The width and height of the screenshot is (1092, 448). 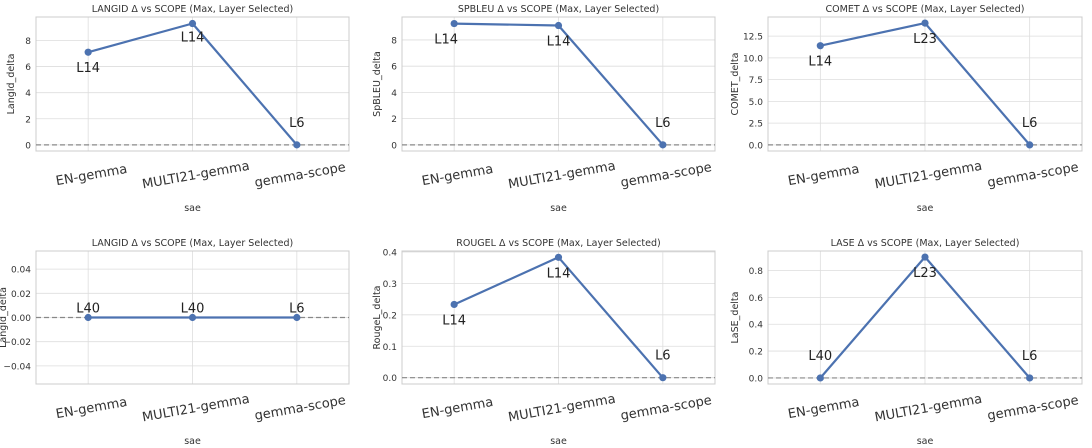 I want to click on y-tick-label: −0.02, so click(x=17, y=343).